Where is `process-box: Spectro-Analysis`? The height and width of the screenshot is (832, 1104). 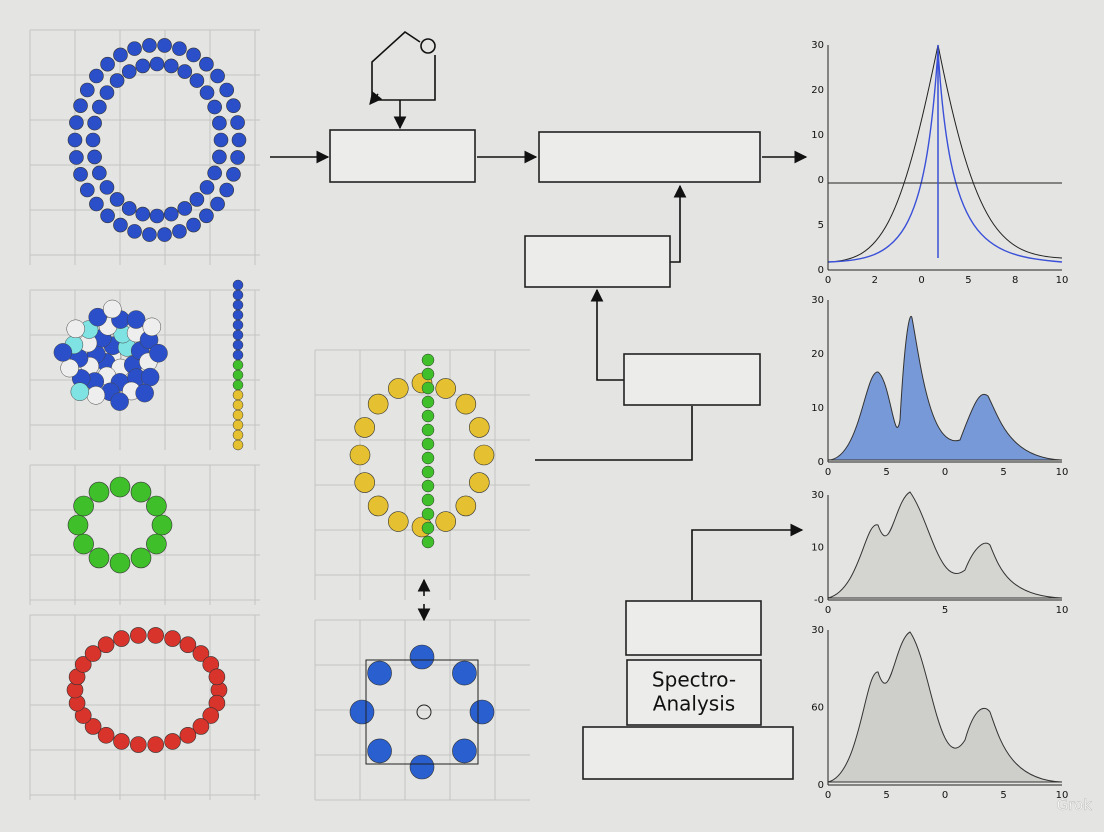 process-box: Spectro-Analysis is located at coordinates (694, 692).